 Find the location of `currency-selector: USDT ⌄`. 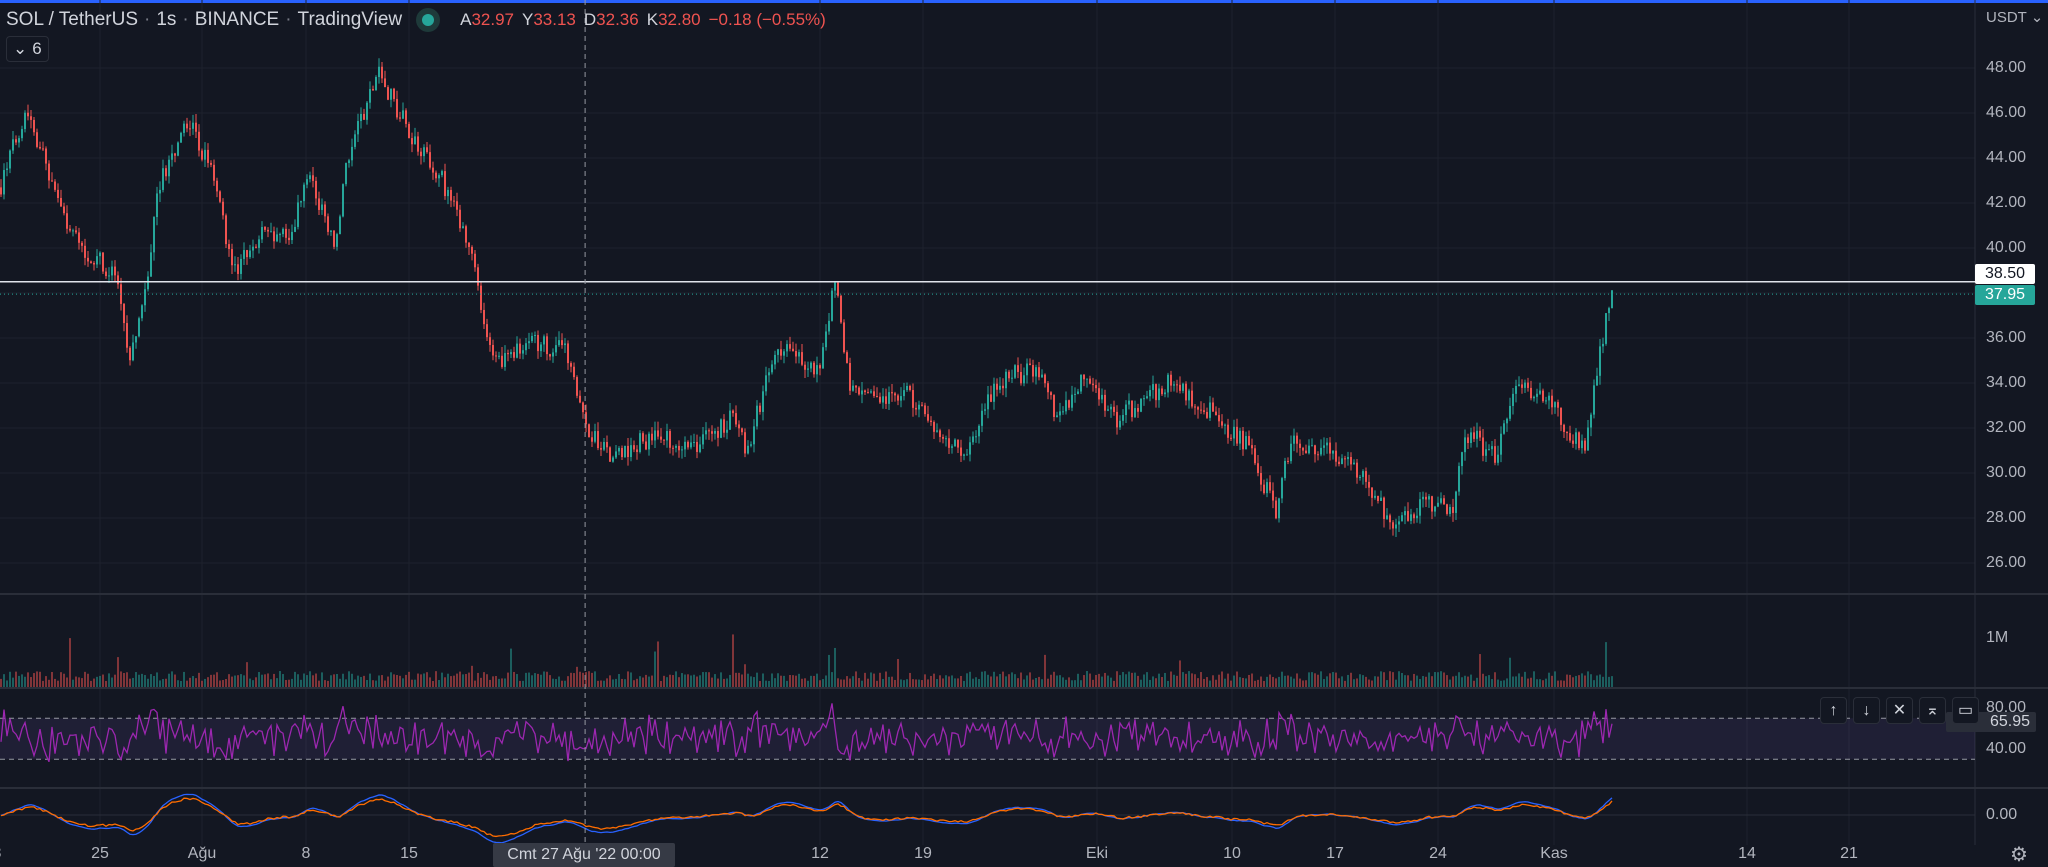

currency-selector: USDT ⌄ is located at coordinates (2015, 17).